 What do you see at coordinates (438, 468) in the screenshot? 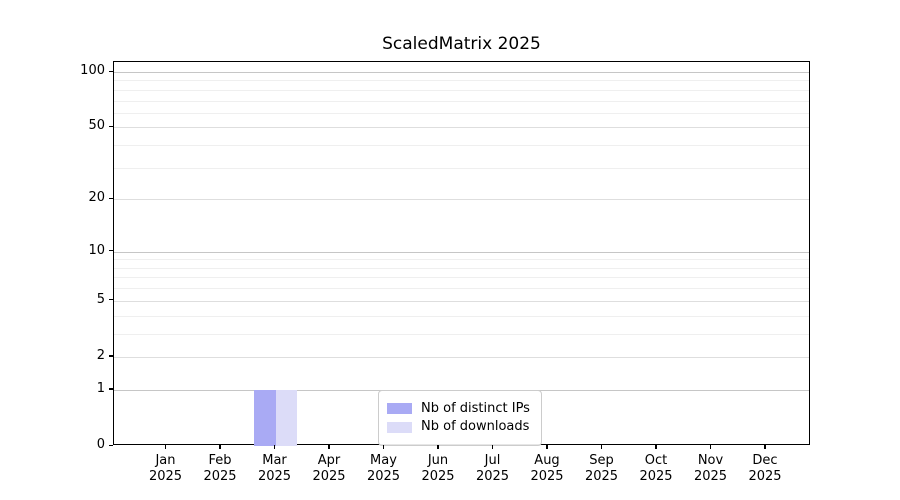
I see `x-tick-label-jun-2025: Jun 2025` at bounding box center [438, 468].